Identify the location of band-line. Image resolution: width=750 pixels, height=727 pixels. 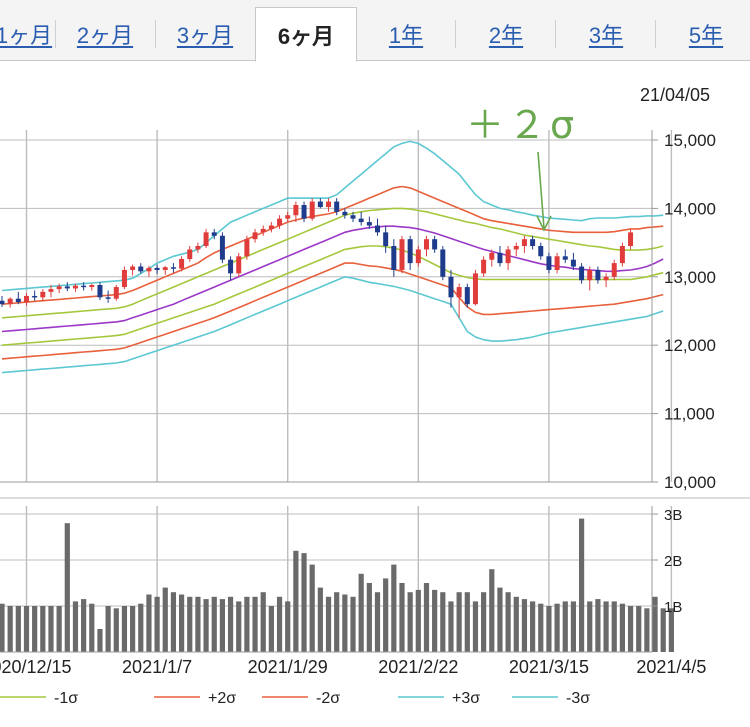
(332, 295).